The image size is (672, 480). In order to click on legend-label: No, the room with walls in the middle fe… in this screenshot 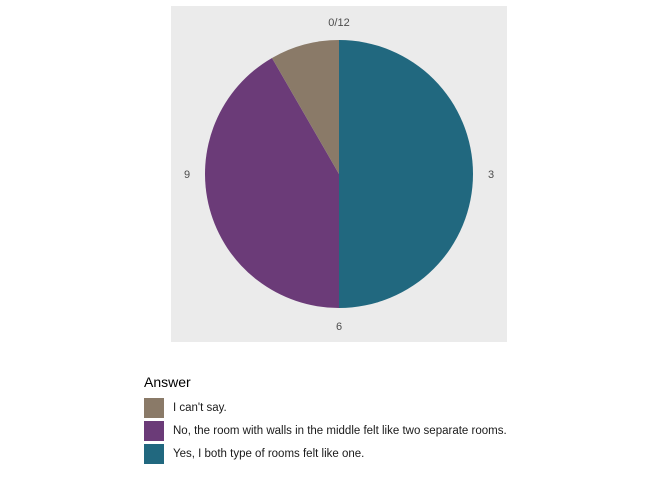, I will do `click(340, 430)`.